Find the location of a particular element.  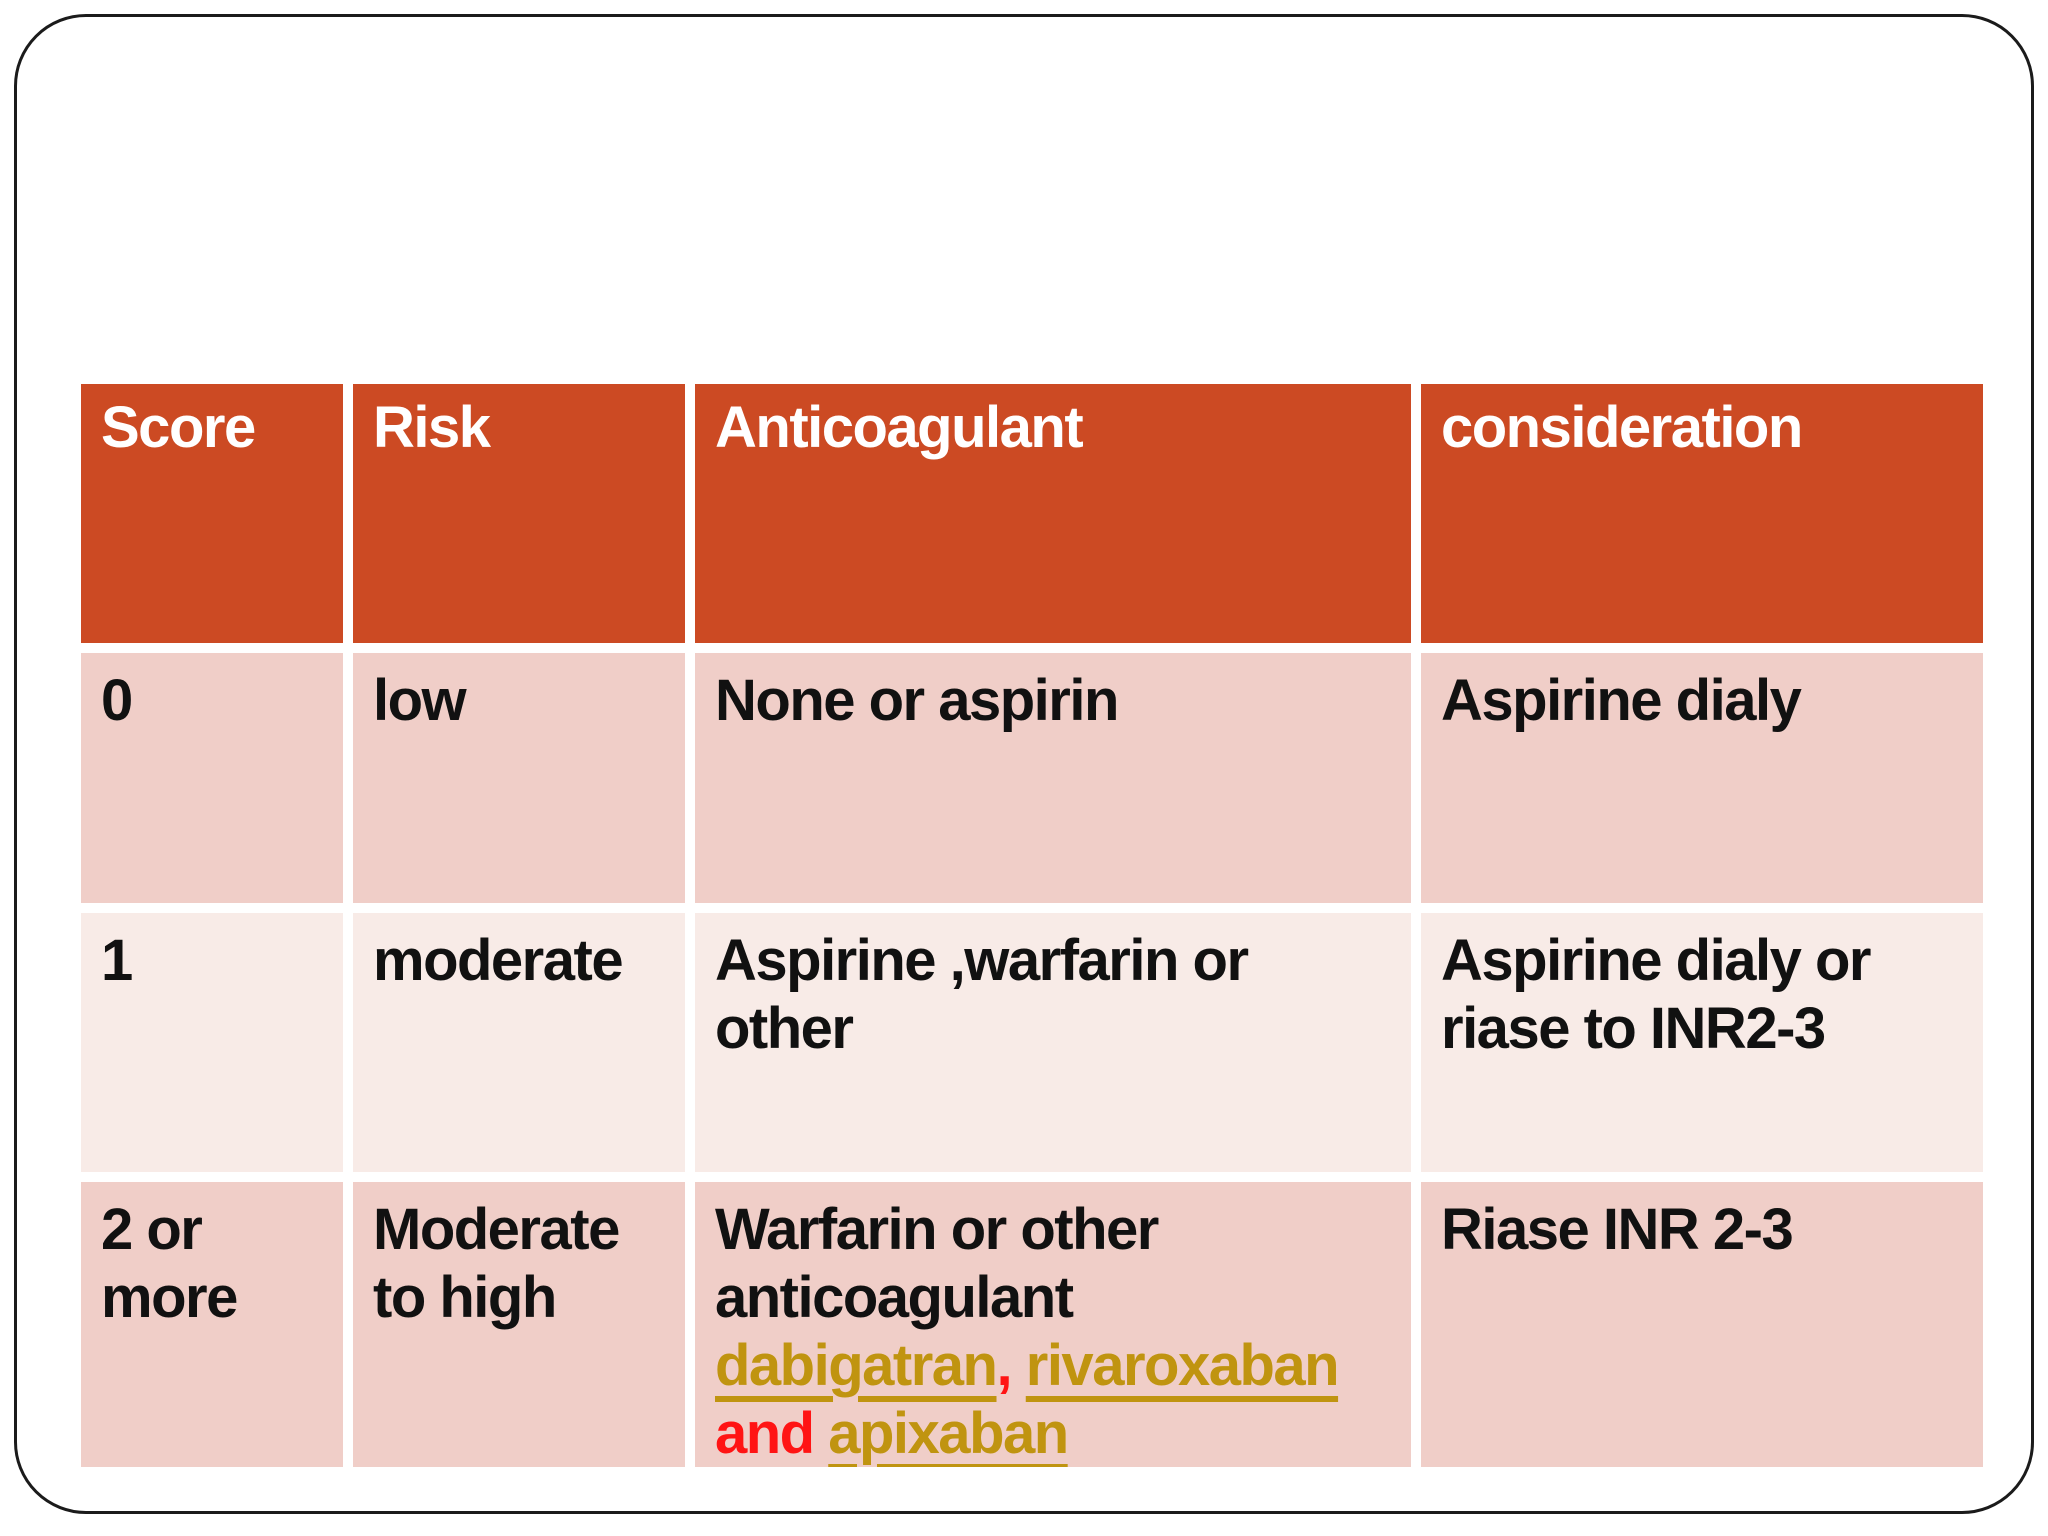

cell-row1-risk: low is located at coordinates (519, 778).